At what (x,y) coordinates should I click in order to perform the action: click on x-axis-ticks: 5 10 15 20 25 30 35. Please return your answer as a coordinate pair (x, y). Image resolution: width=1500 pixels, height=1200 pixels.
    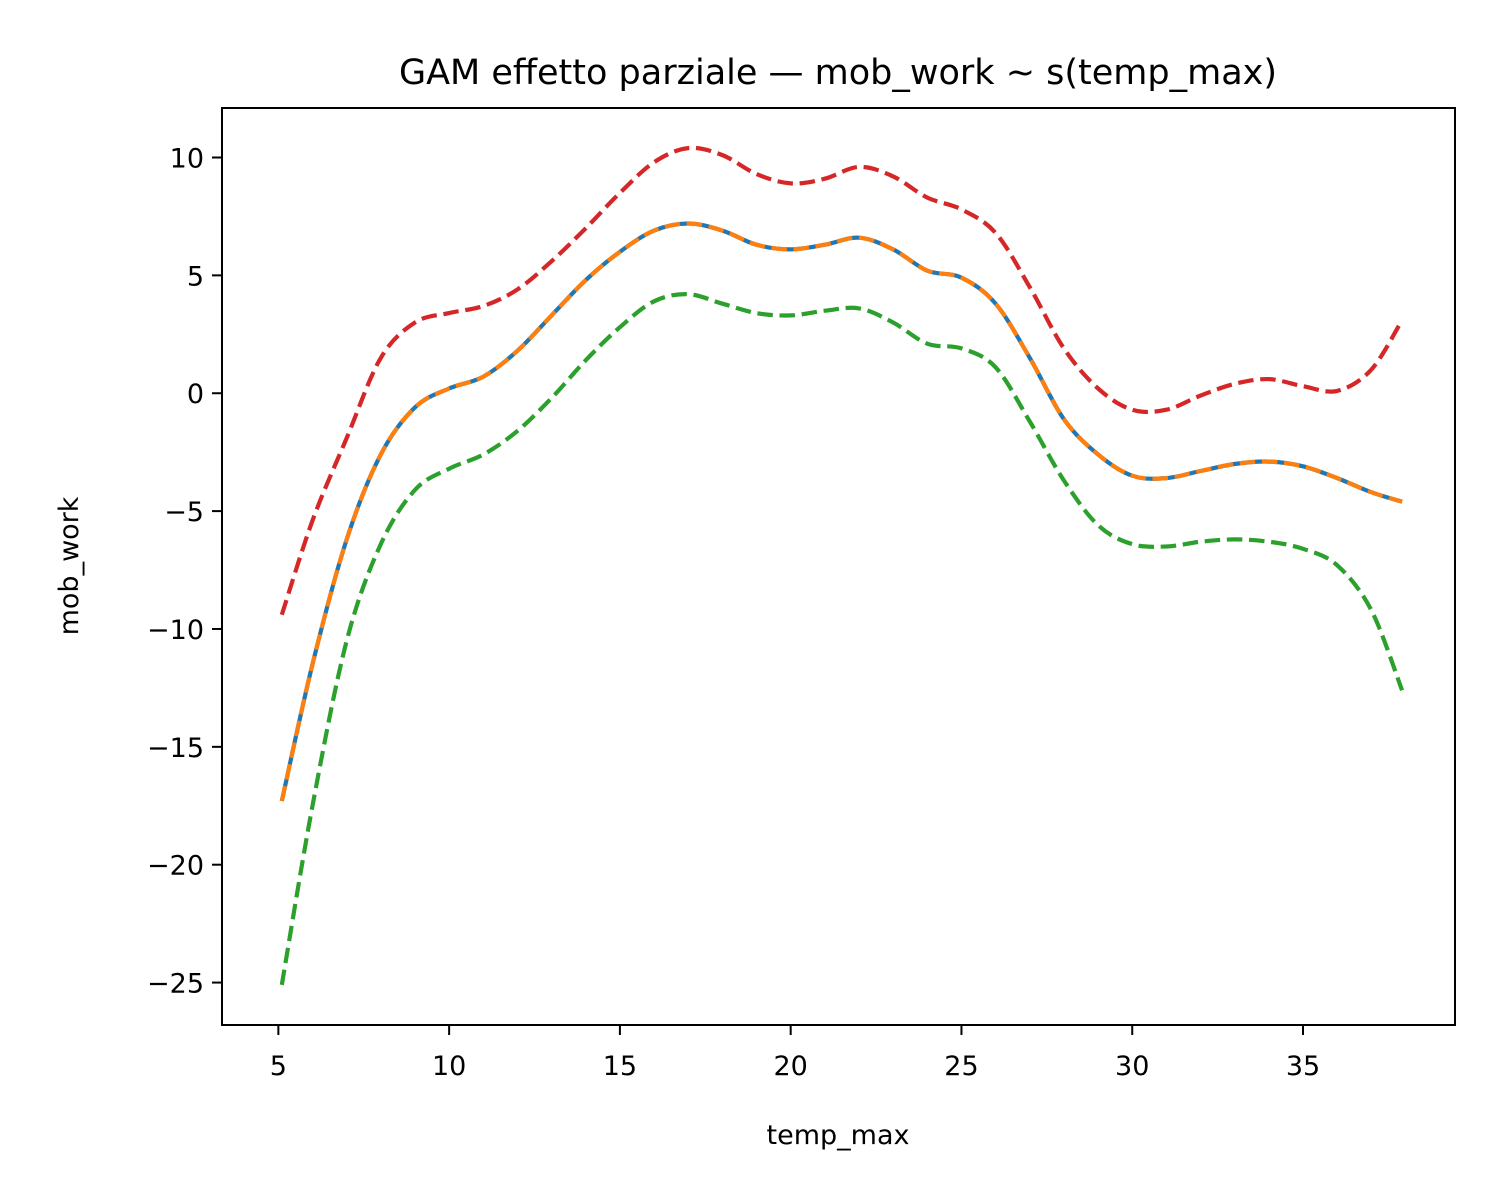
    Looking at the image, I should click on (795, 1053).